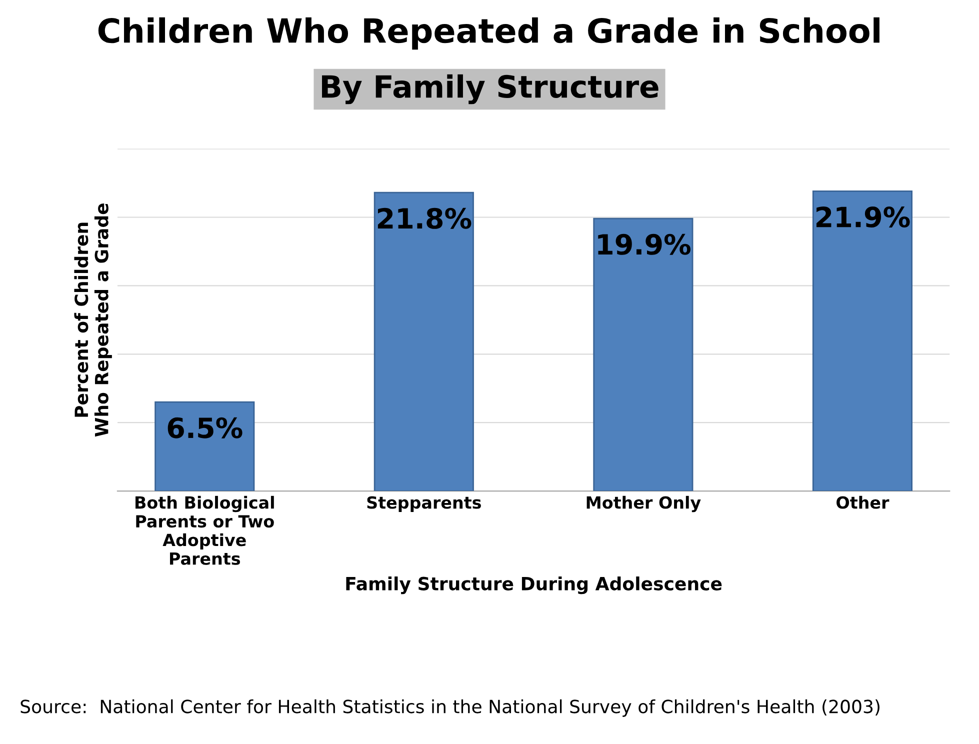 Image resolution: width=979 pixels, height=744 pixels. Describe the element at coordinates (643, 504) in the screenshot. I see `x-tick-label: Mother Only` at that location.